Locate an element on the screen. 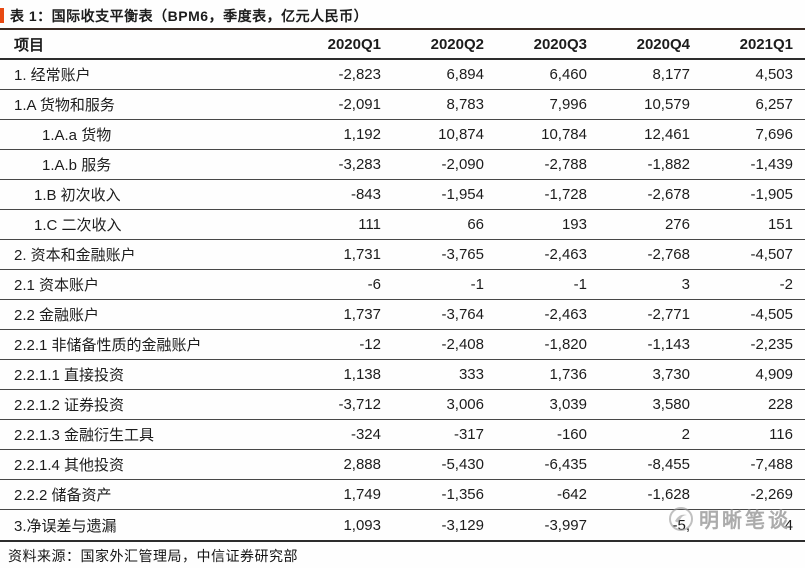 The image size is (805, 568). cell-value: -1,882 is located at coordinates (668, 164).